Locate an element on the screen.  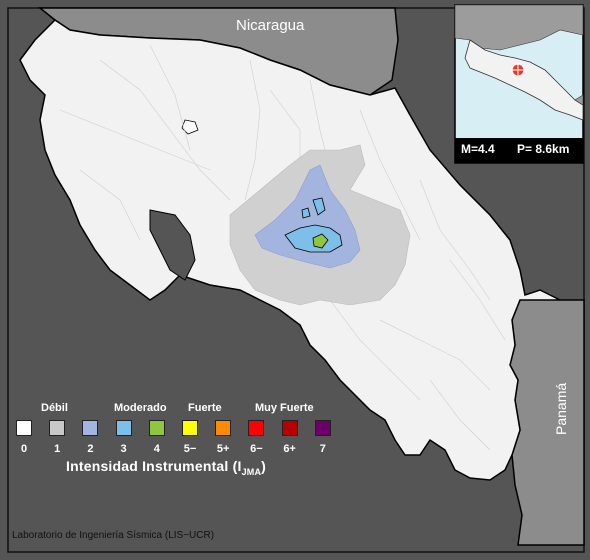
legend-level-label-2: 2 is located at coordinates (90, 449).